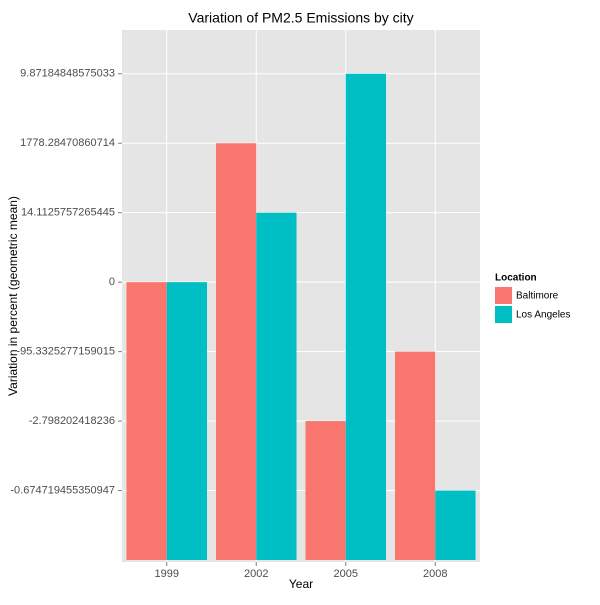 Image resolution: width=600 pixels, height=605 pixels. Describe the element at coordinates (62, 490) in the screenshot. I see `y-tick-label: -0.674719455350947` at that location.